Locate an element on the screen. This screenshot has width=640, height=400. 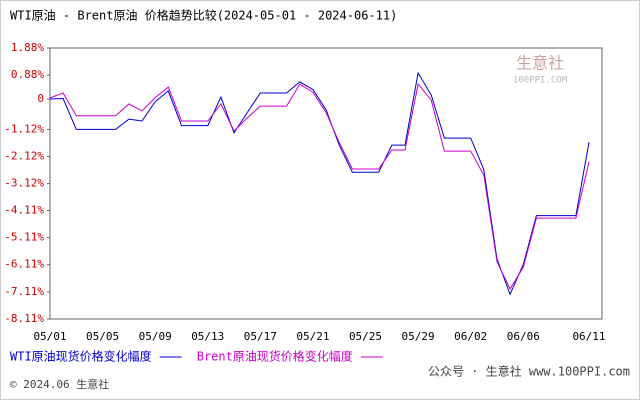
watermark-sub: 100PPI.COM is located at coordinates (540, 81).